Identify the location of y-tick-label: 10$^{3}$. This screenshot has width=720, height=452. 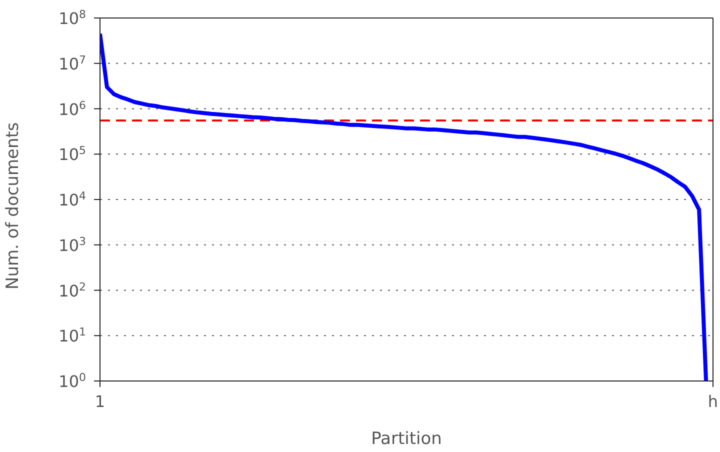
(72, 244).